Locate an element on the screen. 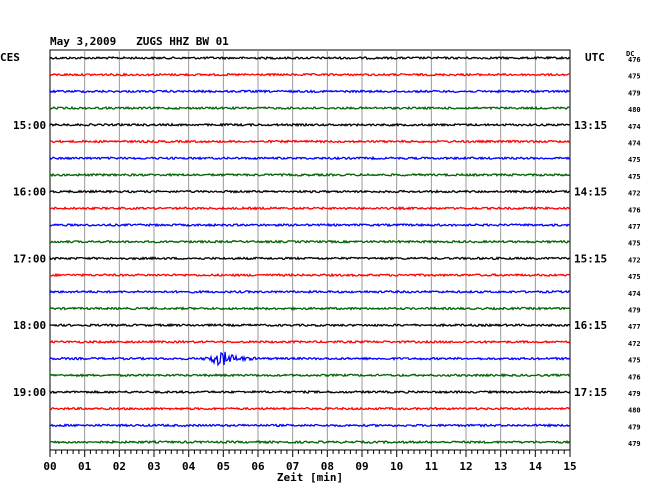 This screenshot has height=494, width=650. x-tick-label: 15 is located at coordinates (569, 466).